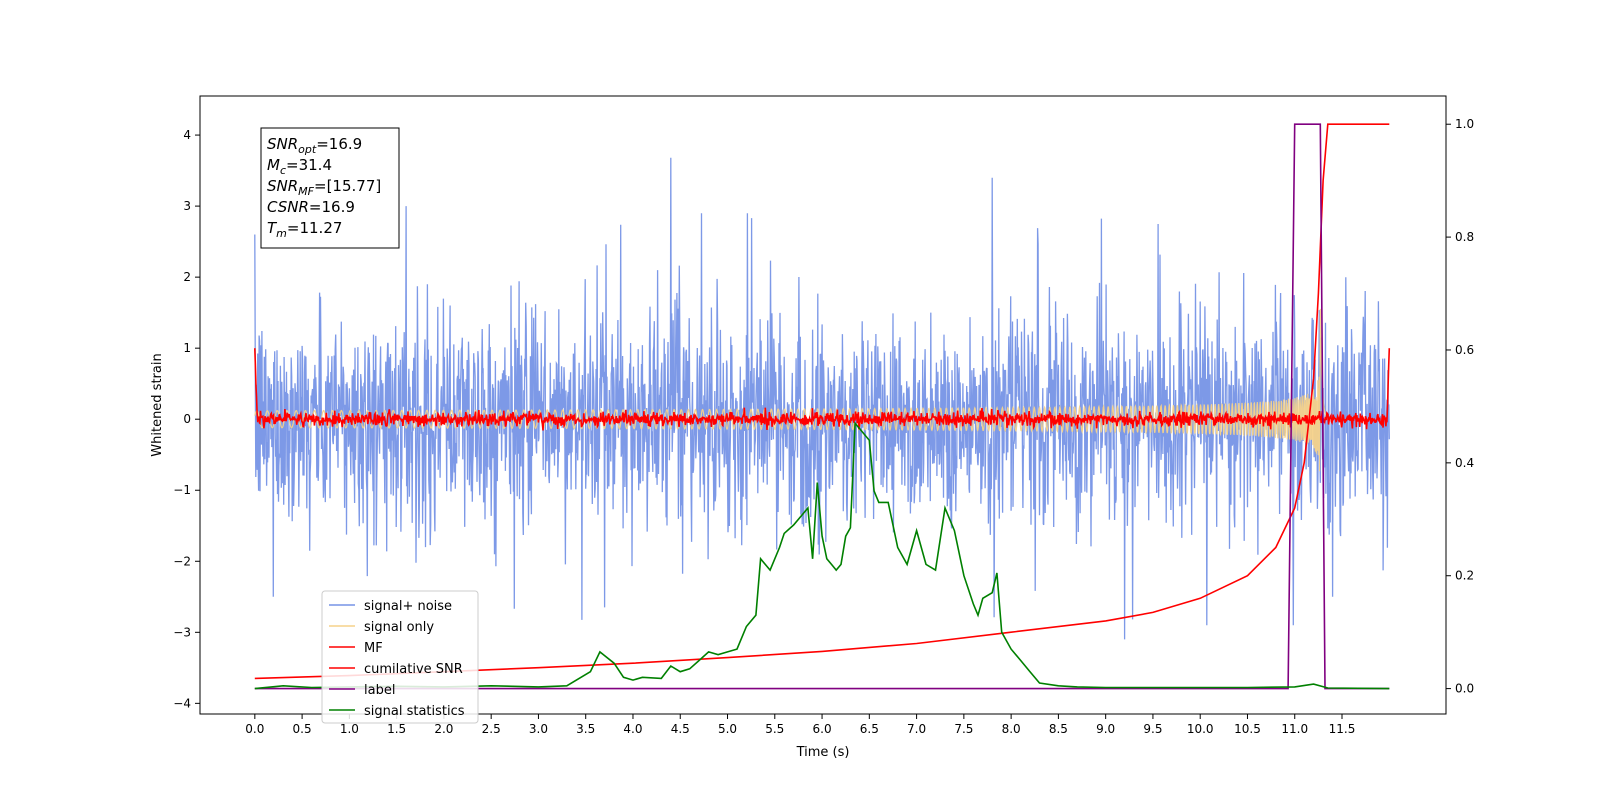 Image resolution: width=1600 pixels, height=800 pixels. Describe the element at coordinates (396, 729) in the screenshot. I see `x-tick-label: 1.5` at that location.